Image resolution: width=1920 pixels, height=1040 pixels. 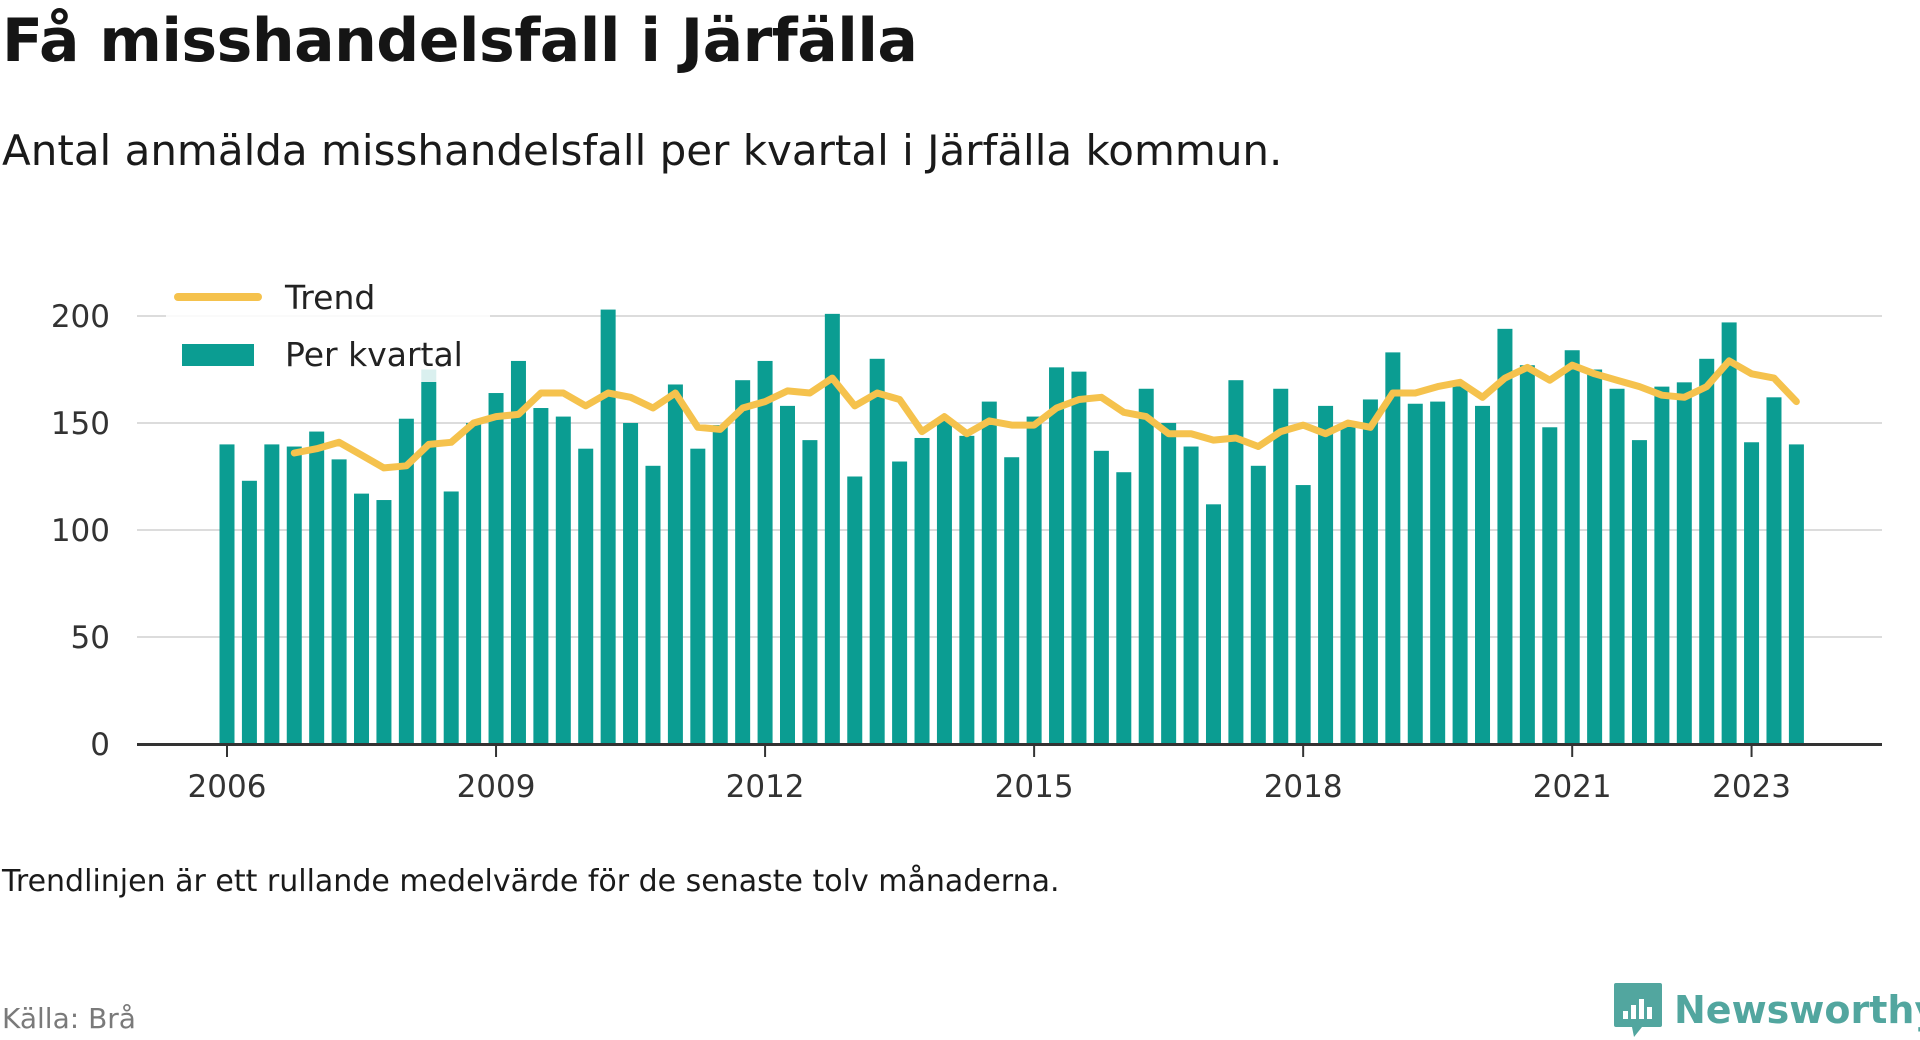 What do you see at coordinates (1235, 437) in the screenshot?
I see `trend-point-2017-q2` at bounding box center [1235, 437].